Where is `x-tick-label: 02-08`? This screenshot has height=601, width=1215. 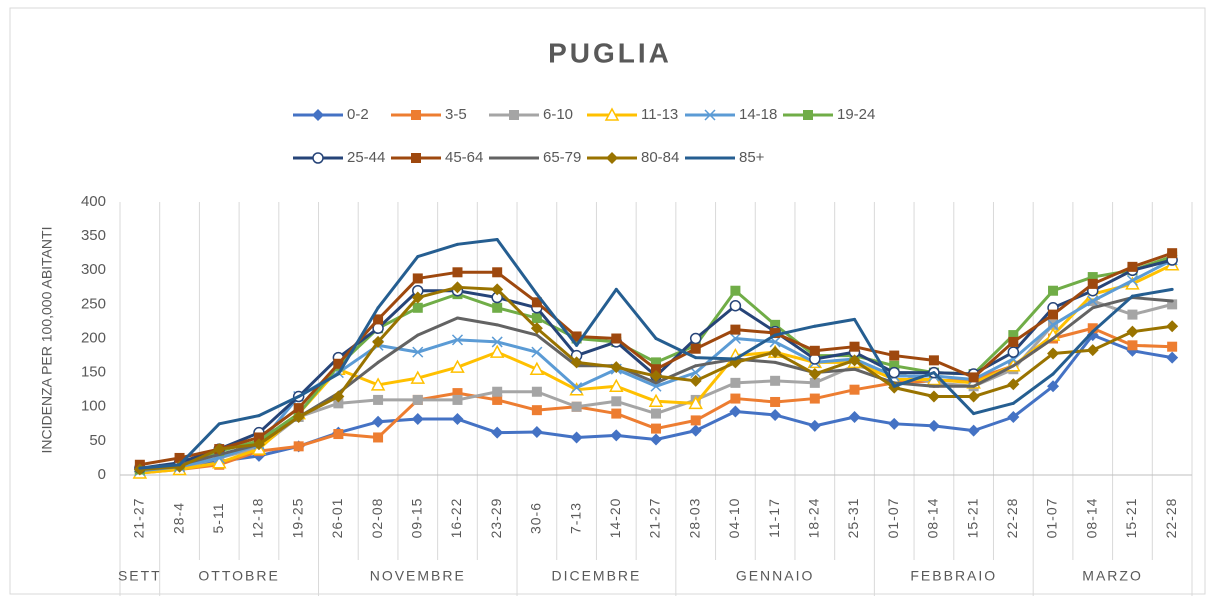 x-tick-label: 02-08 is located at coordinates (377, 518).